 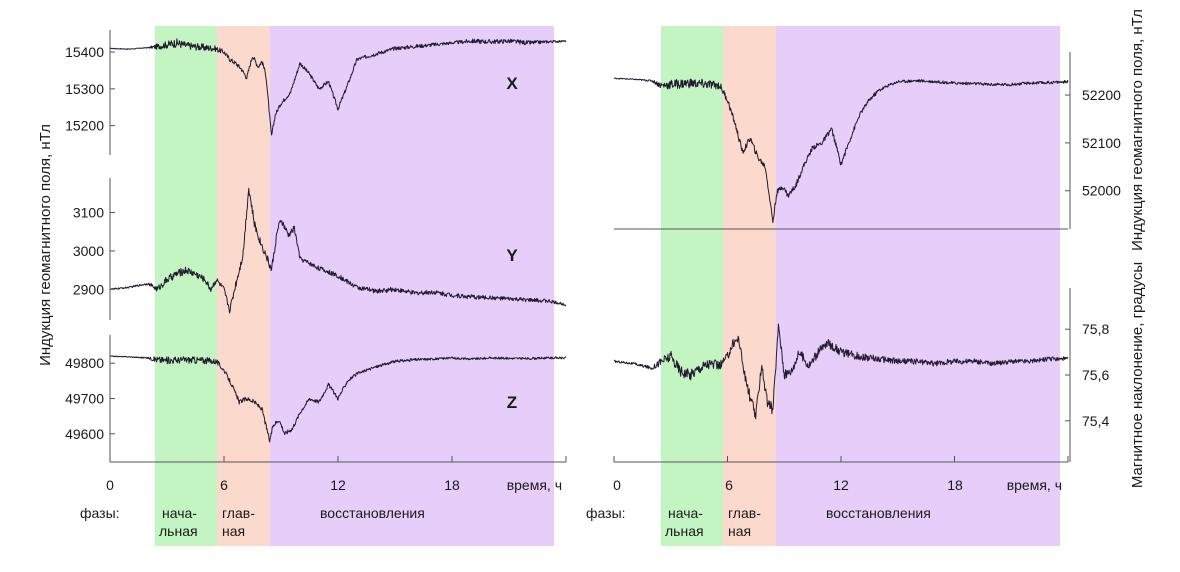 I want to click on y-component-y-tick-label-1: 3000, so click(x=88, y=251).